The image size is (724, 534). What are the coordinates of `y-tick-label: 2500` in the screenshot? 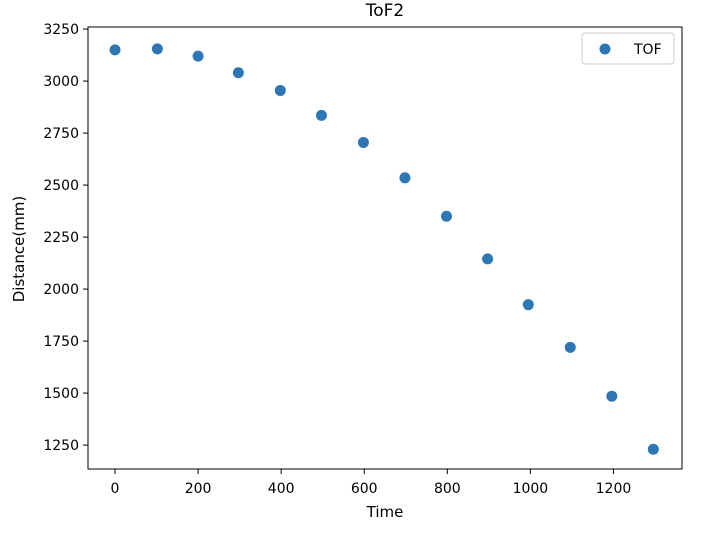 It's located at (61, 186).